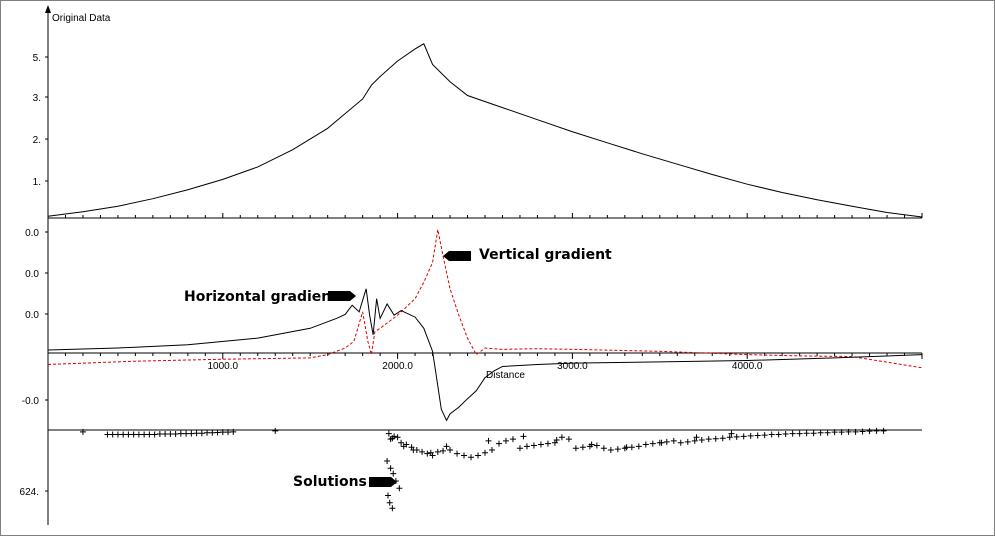 The width and height of the screenshot is (995, 536). What do you see at coordinates (37, 98) in the screenshot?
I see `y-tick-label-top: 3.` at bounding box center [37, 98].